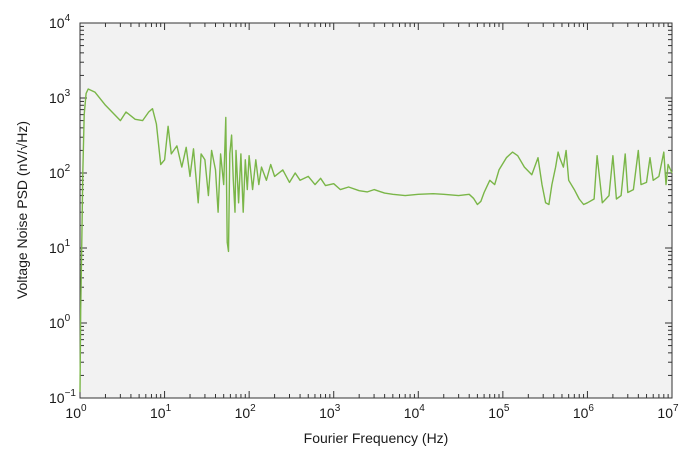 The width and height of the screenshot is (685, 450). Describe the element at coordinates (668, 412) in the screenshot. I see `x-tick-label: 10⁷` at that location.